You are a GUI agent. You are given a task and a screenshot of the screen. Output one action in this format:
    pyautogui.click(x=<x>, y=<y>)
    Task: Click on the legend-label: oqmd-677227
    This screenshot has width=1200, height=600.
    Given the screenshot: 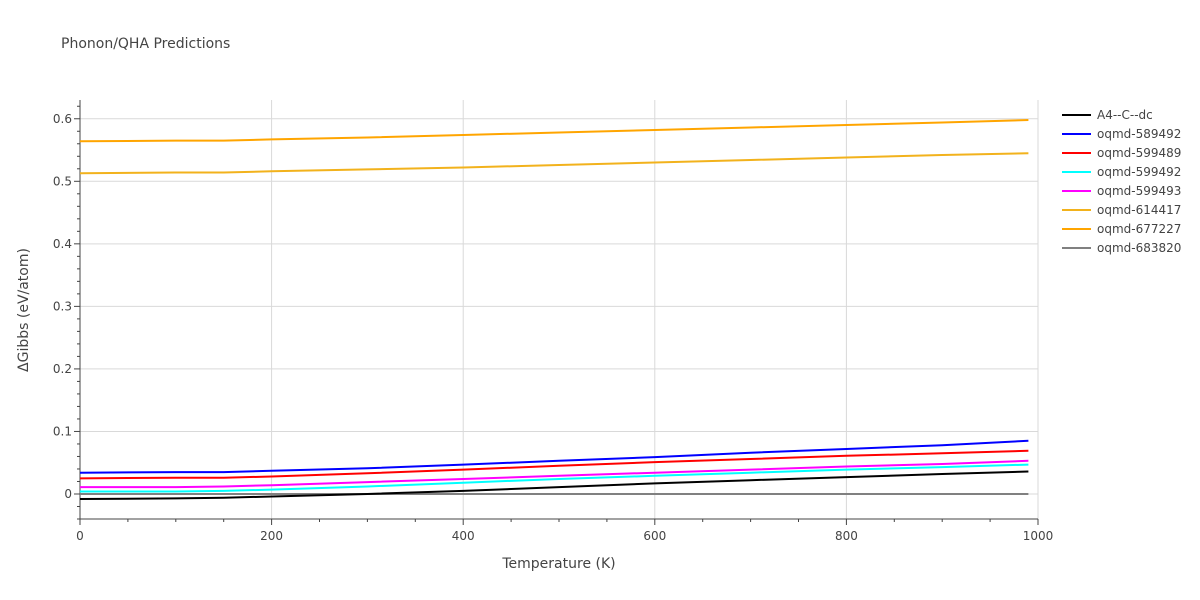 What is the action you would take?
    pyautogui.click(x=1139, y=229)
    